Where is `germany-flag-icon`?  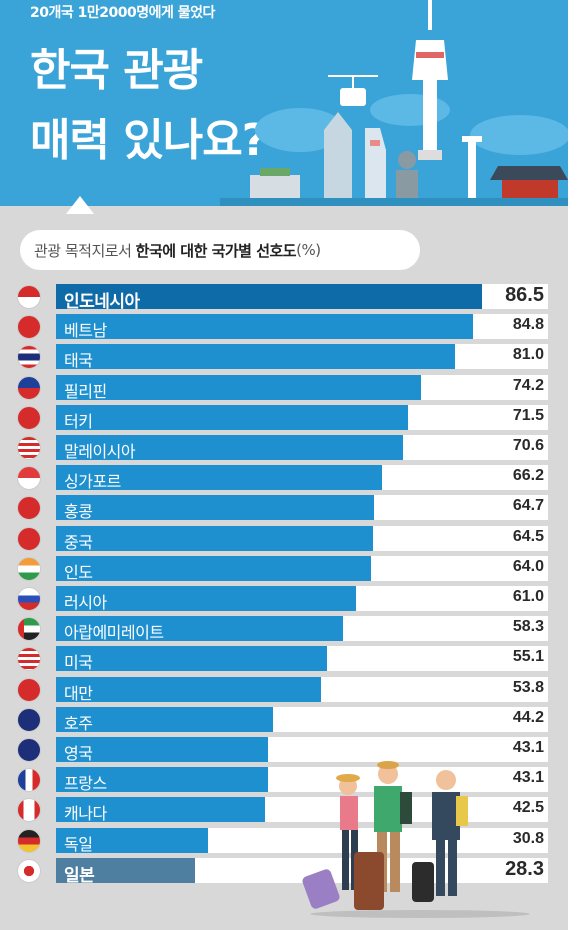
germany-flag-icon is located at coordinates (29, 840).